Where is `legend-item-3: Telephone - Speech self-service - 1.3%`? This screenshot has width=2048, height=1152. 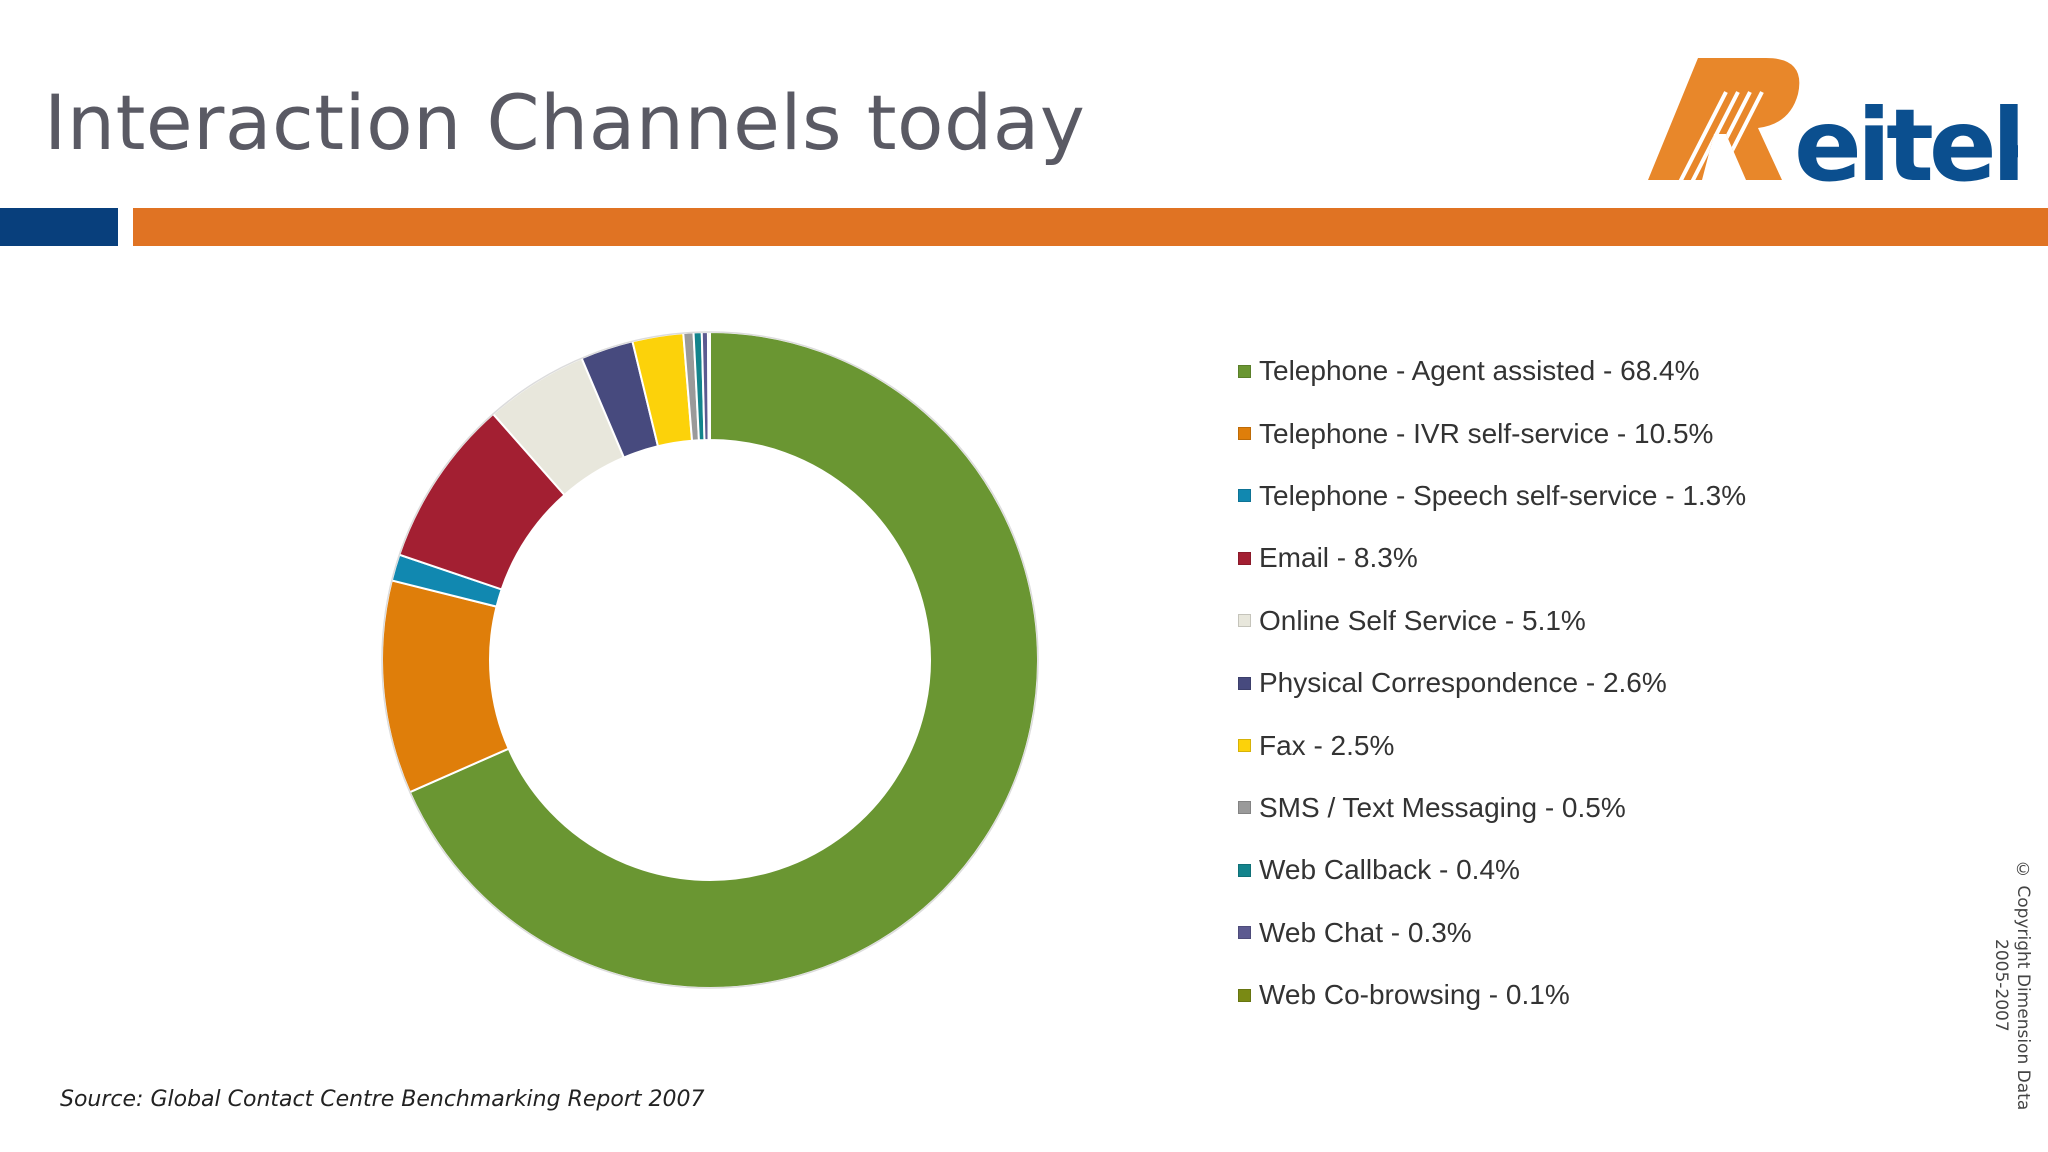
legend-item-3: Telephone - Speech self-service - 1.3% is located at coordinates (1492, 496).